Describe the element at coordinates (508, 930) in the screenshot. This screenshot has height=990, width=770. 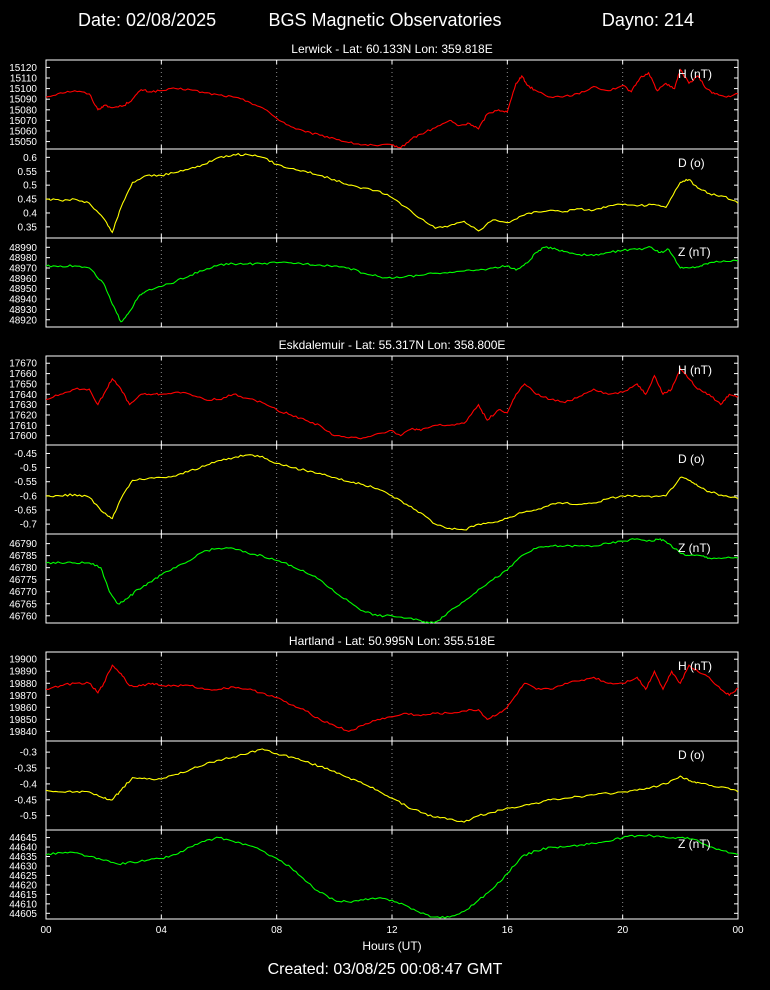
I see `x-tick-label: 16` at that location.